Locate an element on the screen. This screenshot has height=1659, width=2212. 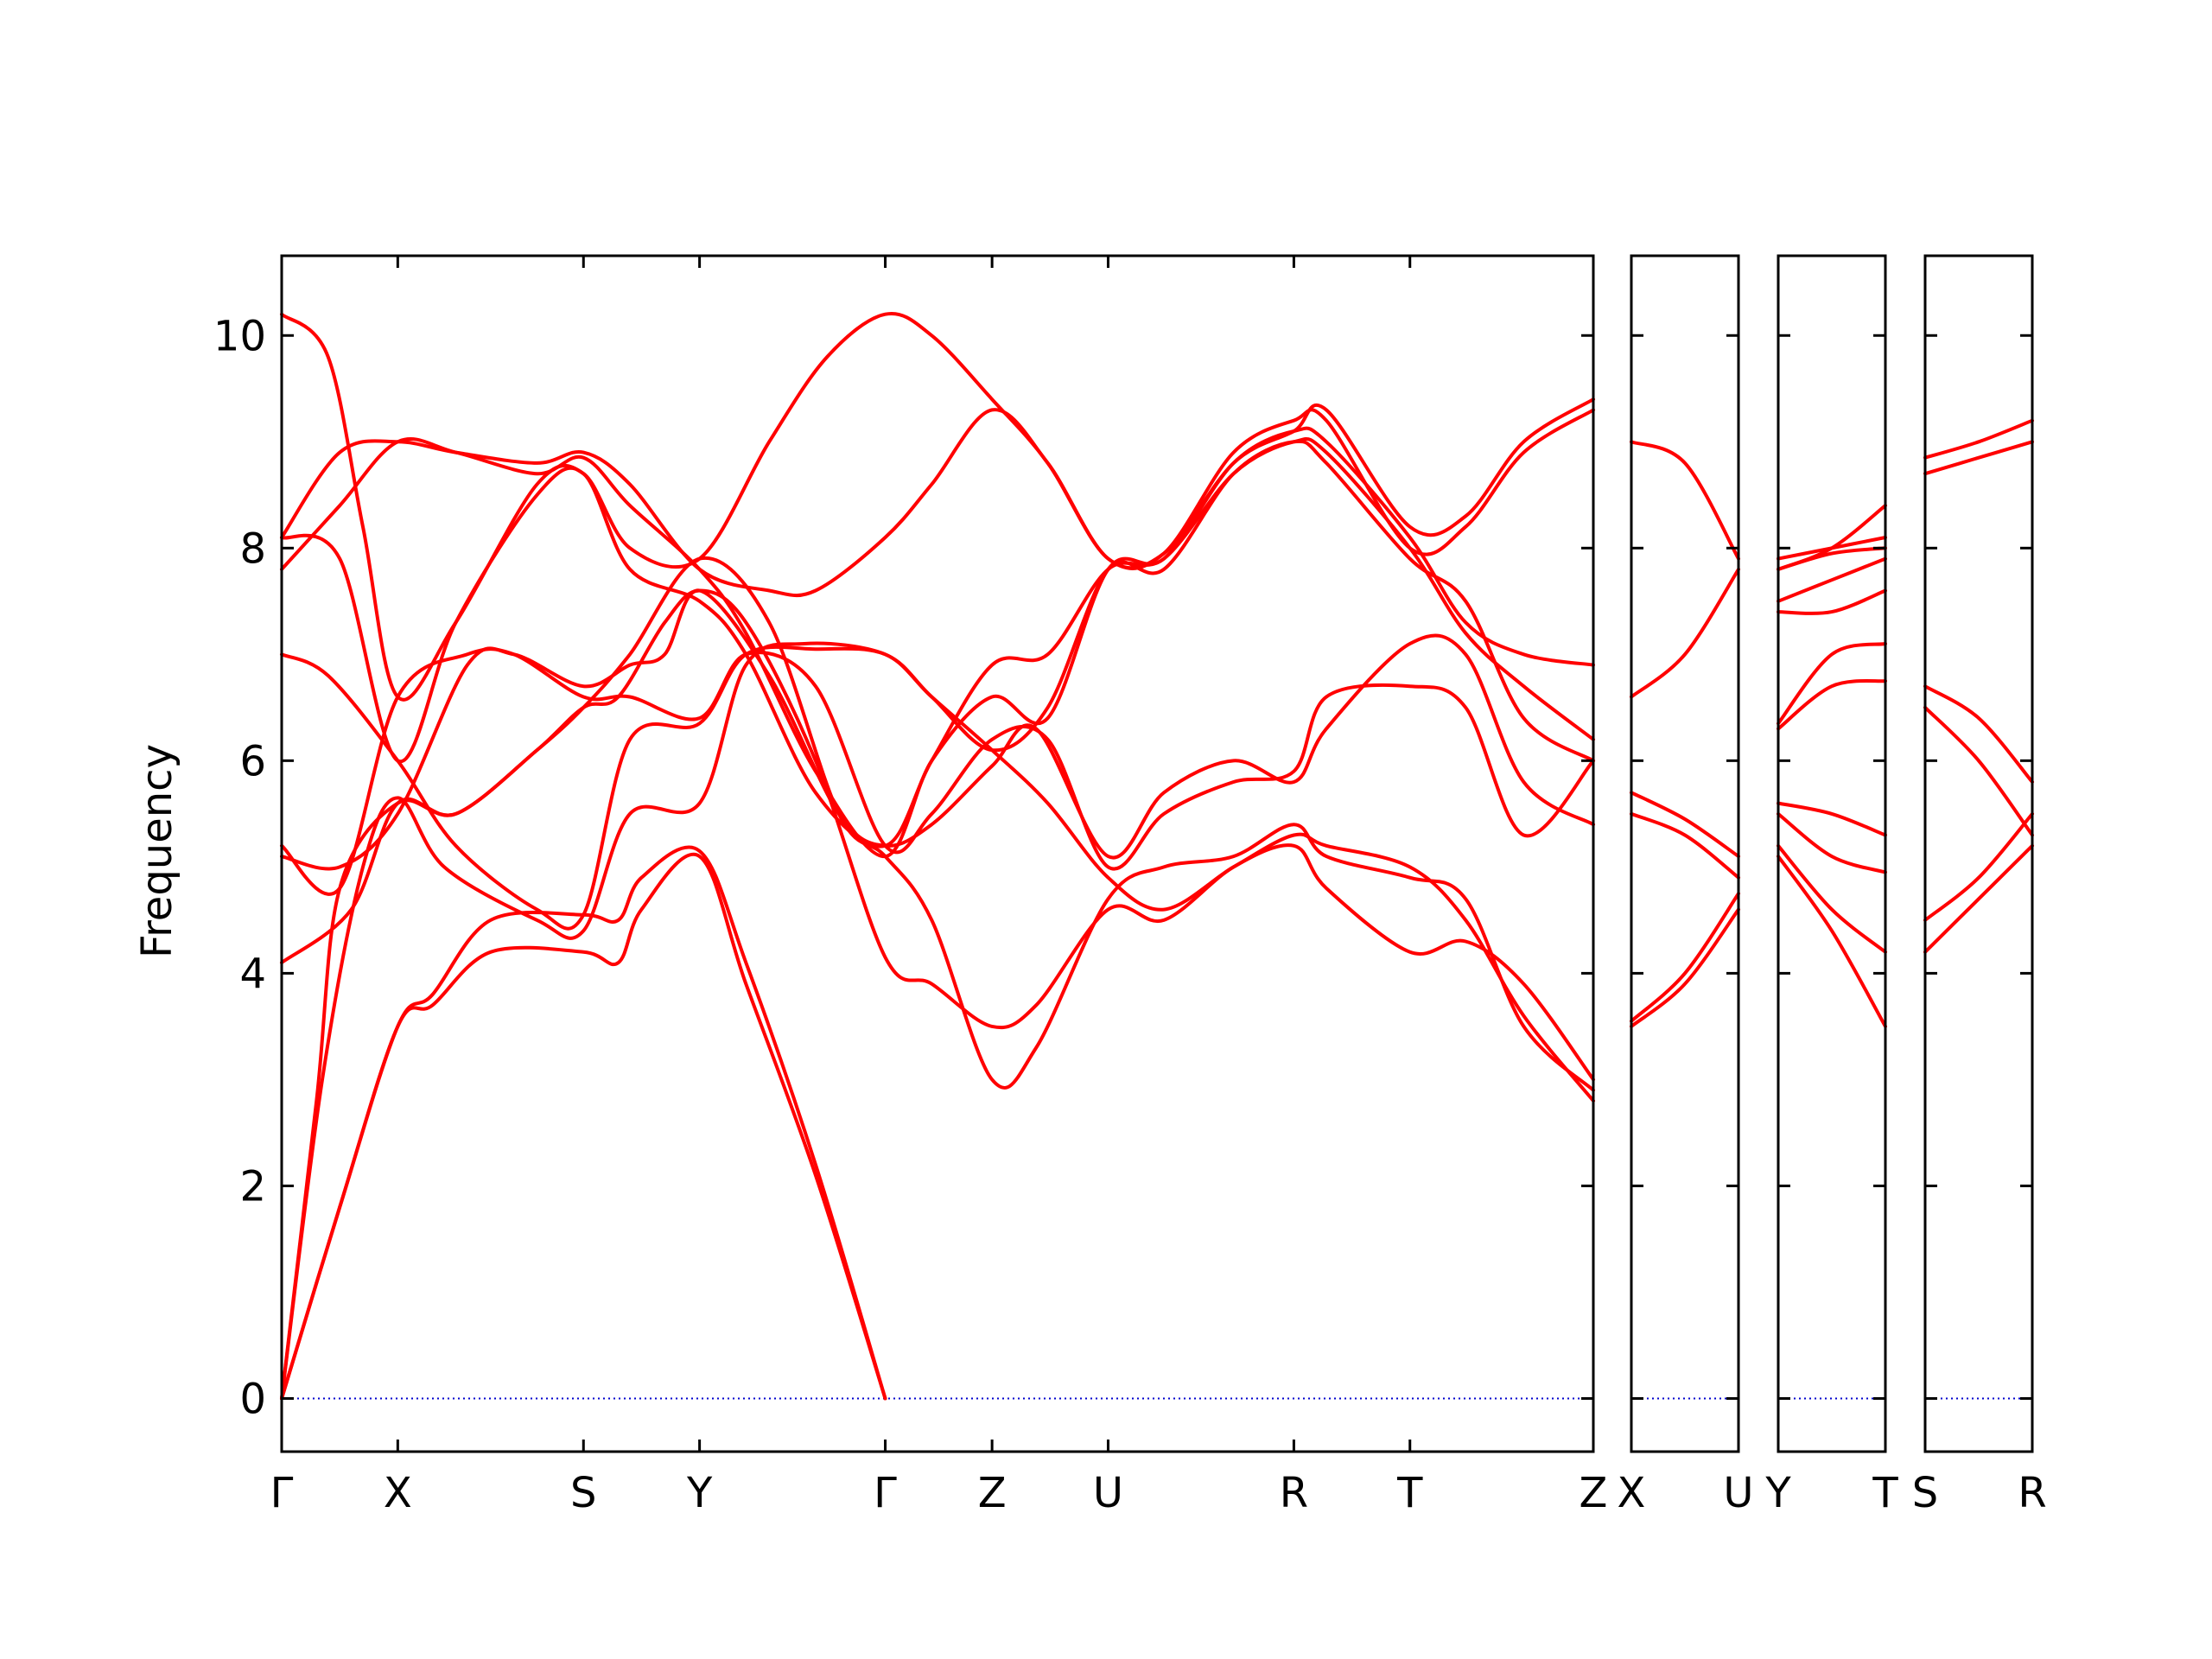
y-tick-label: 6 is located at coordinates (252, 761).